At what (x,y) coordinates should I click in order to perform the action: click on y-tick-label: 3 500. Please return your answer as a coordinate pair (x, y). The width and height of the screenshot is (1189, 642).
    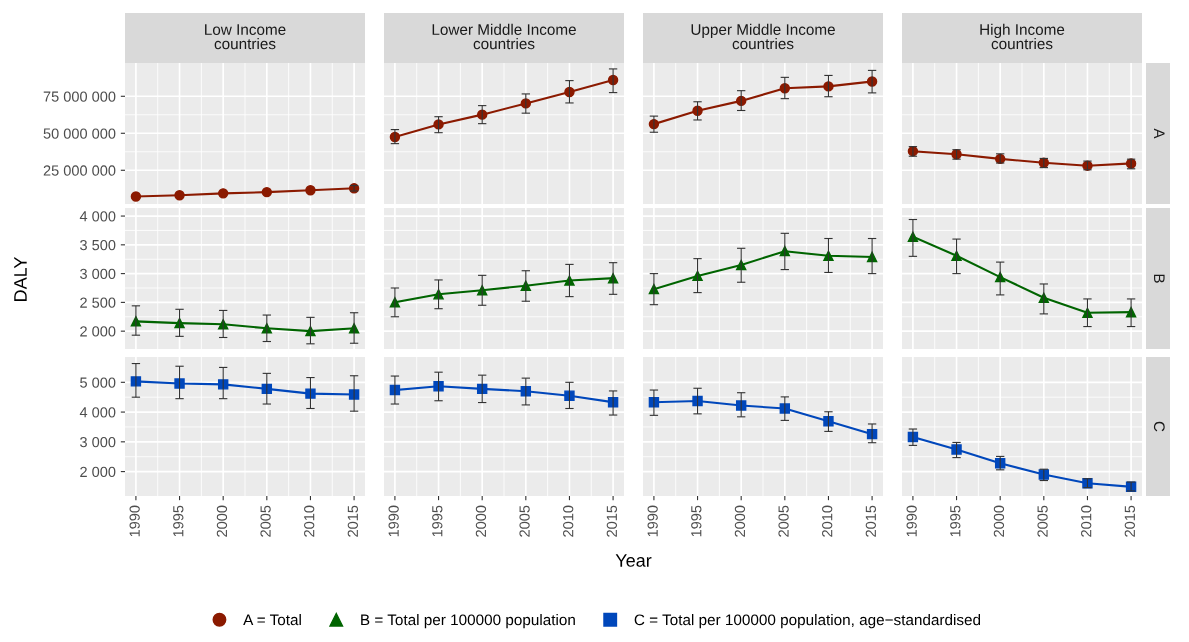
    Looking at the image, I should click on (98, 245).